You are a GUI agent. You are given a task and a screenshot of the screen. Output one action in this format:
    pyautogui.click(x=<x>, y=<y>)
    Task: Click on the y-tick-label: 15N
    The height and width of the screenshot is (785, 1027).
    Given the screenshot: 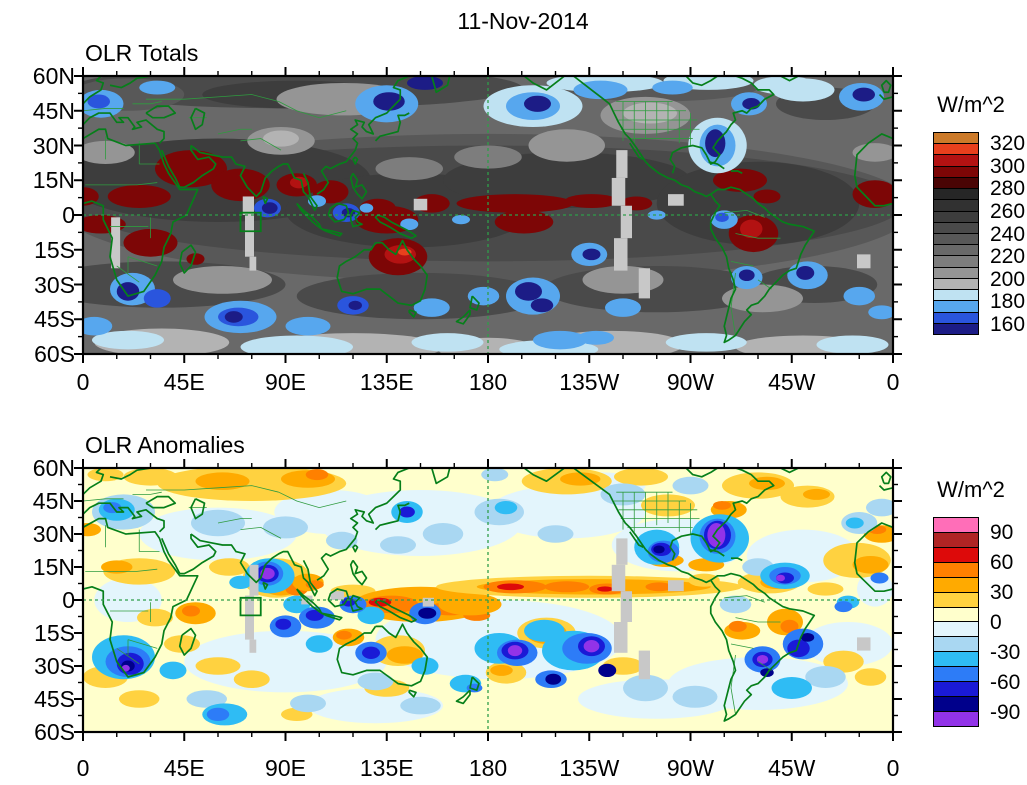 What is the action you would take?
    pyautogui.click(x=53, y=180)
    